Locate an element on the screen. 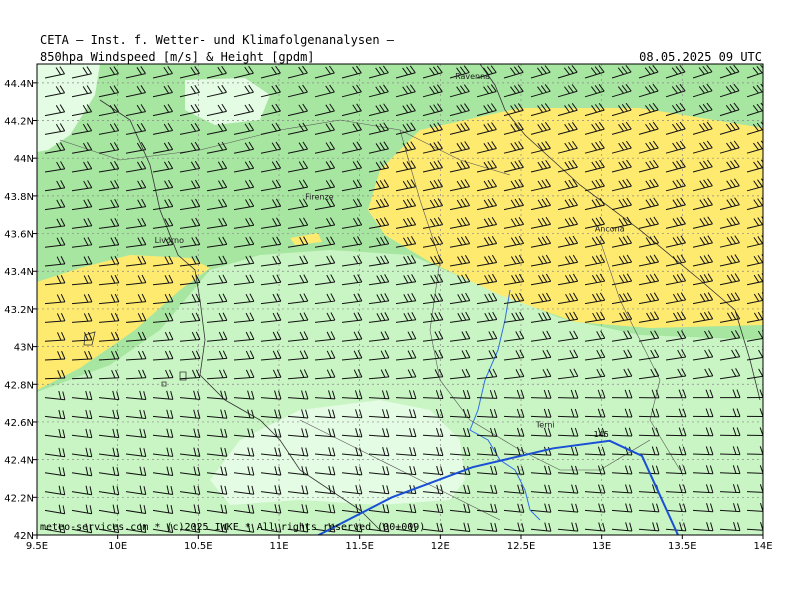  lat-tick-label: 43N is located at coordinates (24, 348).